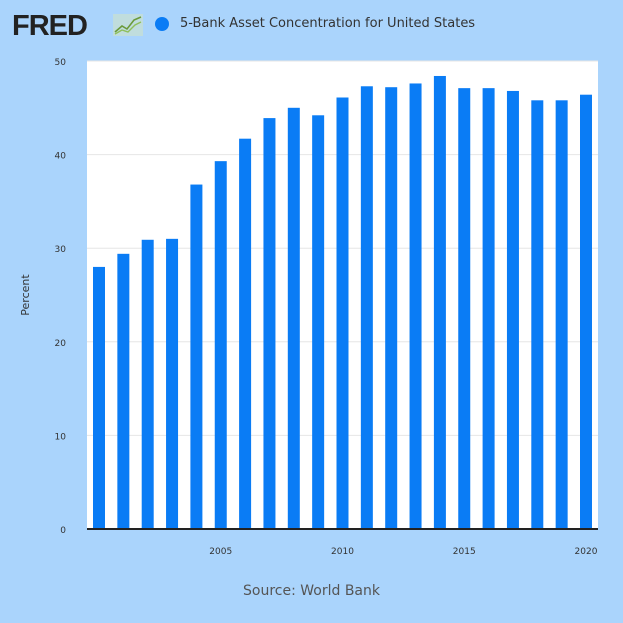 This screenshot has height=623, width=623. I want to click on bar-2009, so click(318, 322).